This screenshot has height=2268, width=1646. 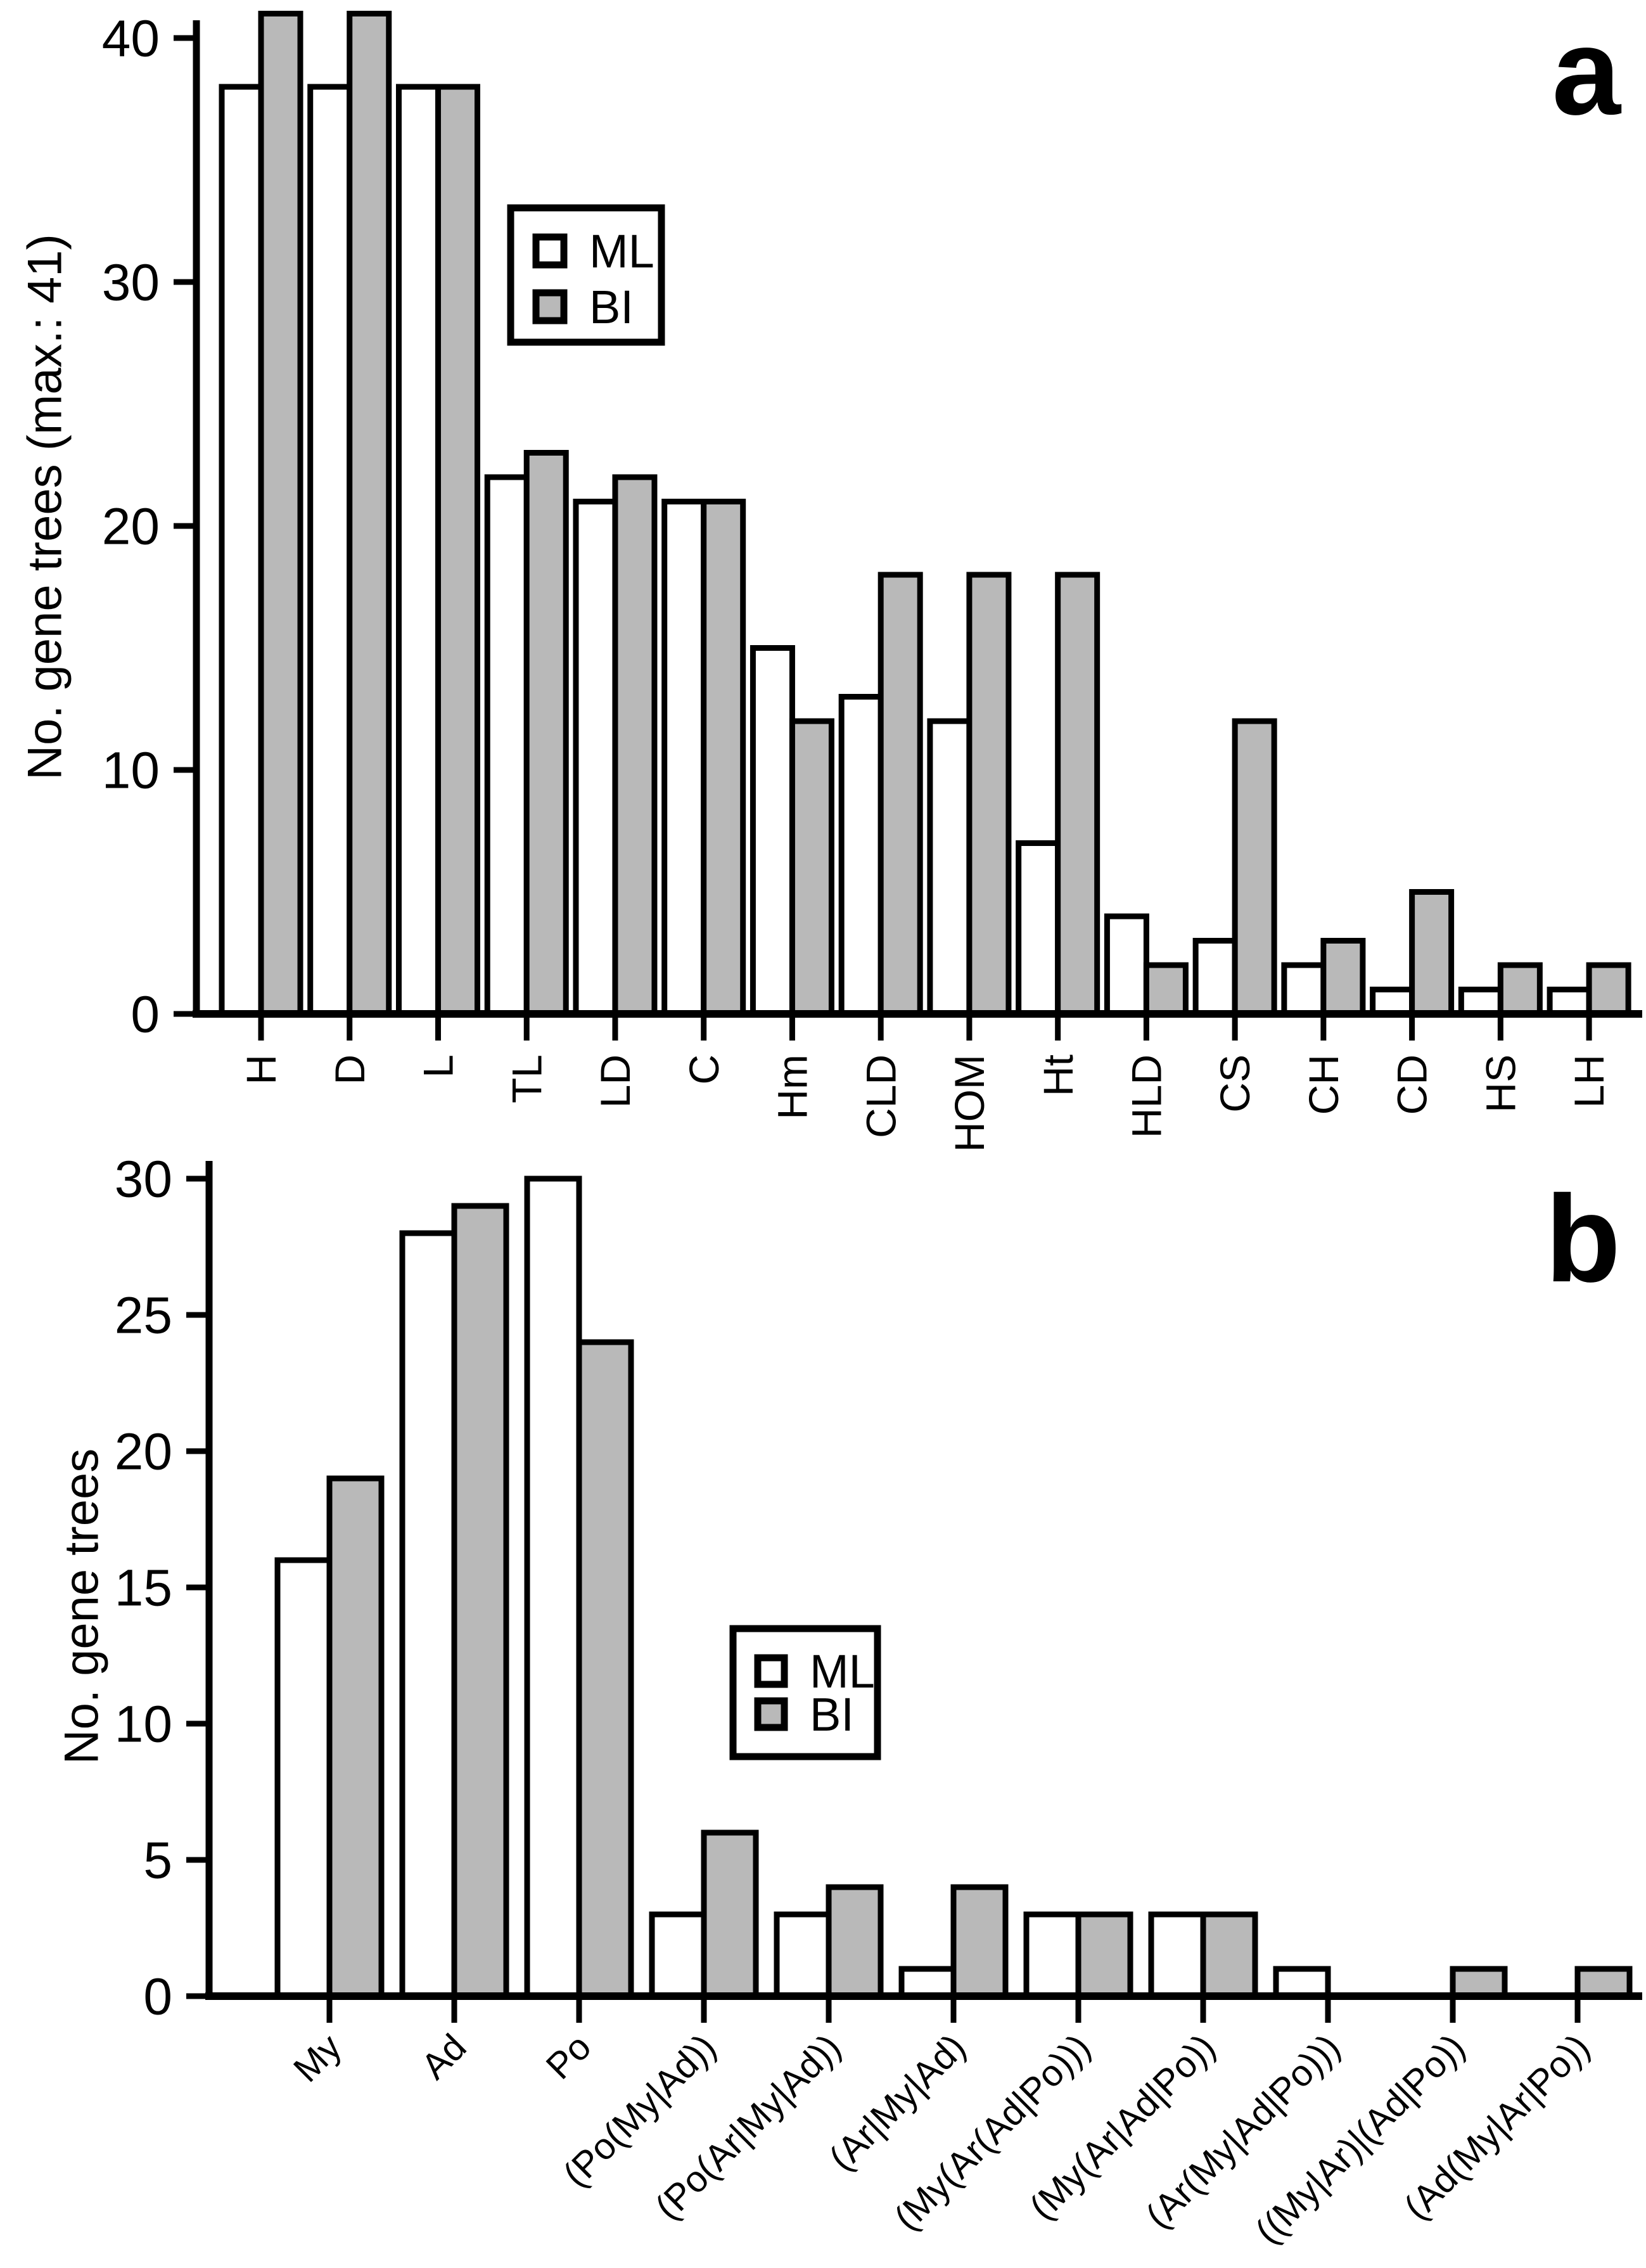 What do you see at coordinates (457, 550) in the screenshot?
I see `bar-a-3-BI` at bounding box center [457, 550].